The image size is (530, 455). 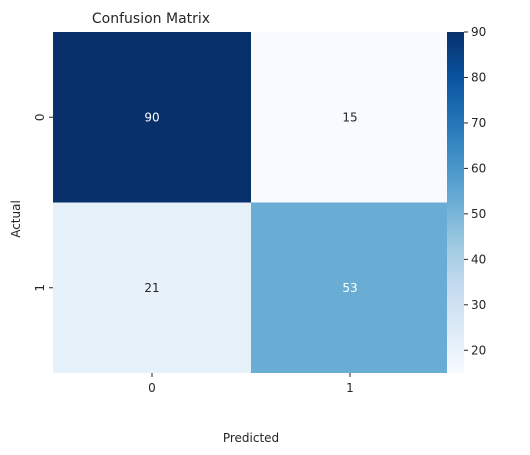 What do you see at coordinates (475, 191) in the screenshot?
I see `colorbar-ticks: 20 30 40 50 60 70 80 90` at bounding box center [475, 191].